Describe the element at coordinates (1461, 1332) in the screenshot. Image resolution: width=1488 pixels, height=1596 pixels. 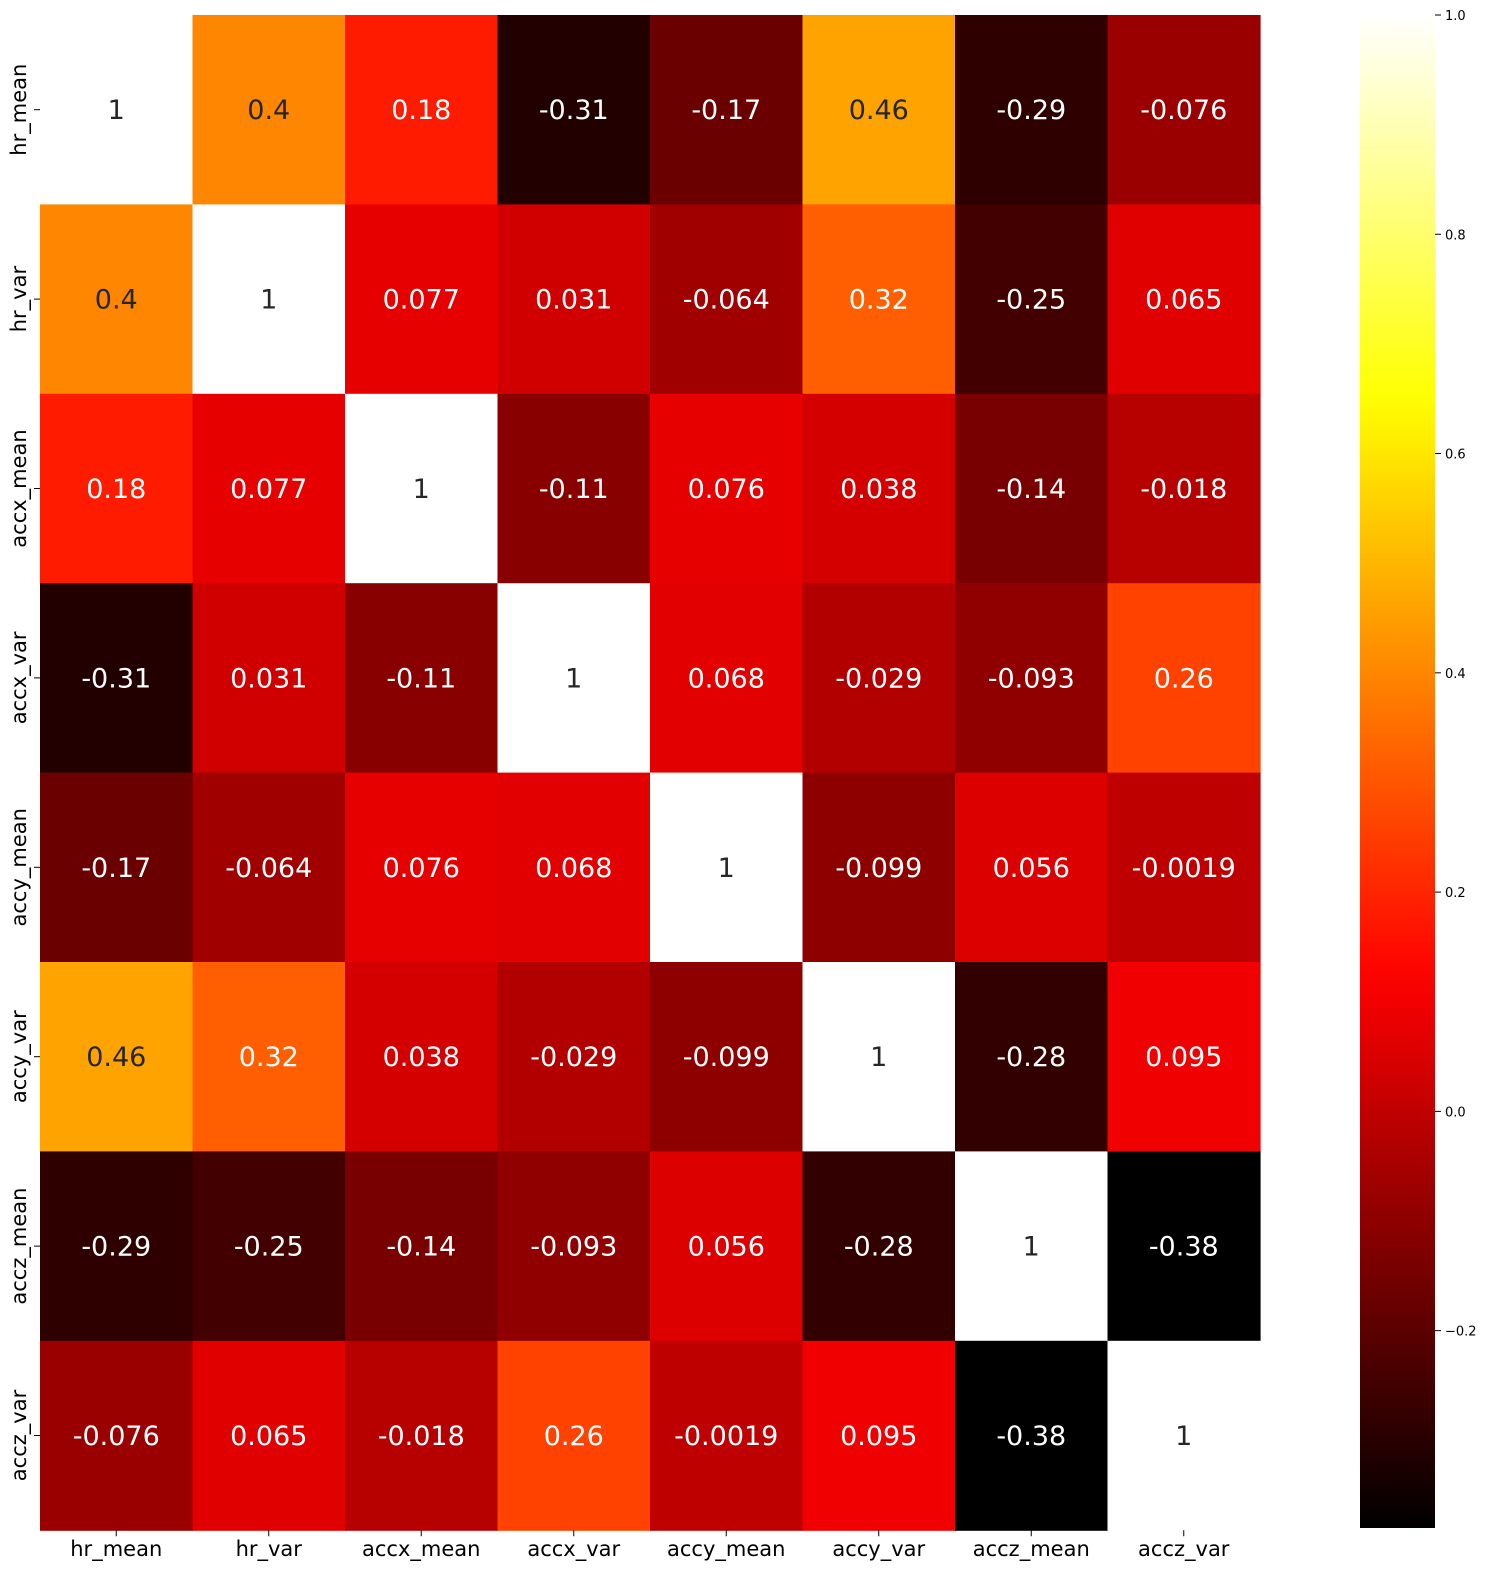
I see `colorbar-tick-label: −0.2` at that location.